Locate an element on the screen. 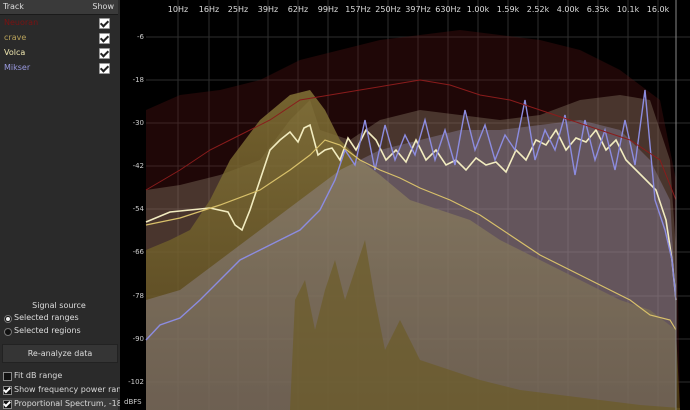 Image resolution: width=690 pixels, height=410 pixels. track-name: crave is located at coordinates (15, 37).